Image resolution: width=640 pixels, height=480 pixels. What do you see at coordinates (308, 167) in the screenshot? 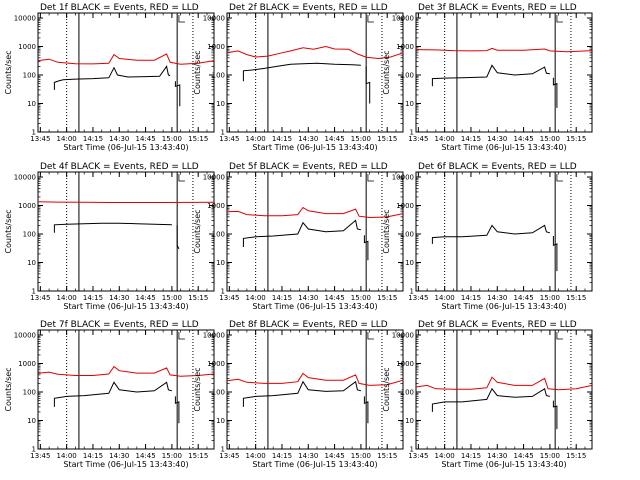
I see `chart-title: Det 5f BLACK = Events, RED = LLD` at bounding box center [308, 167].